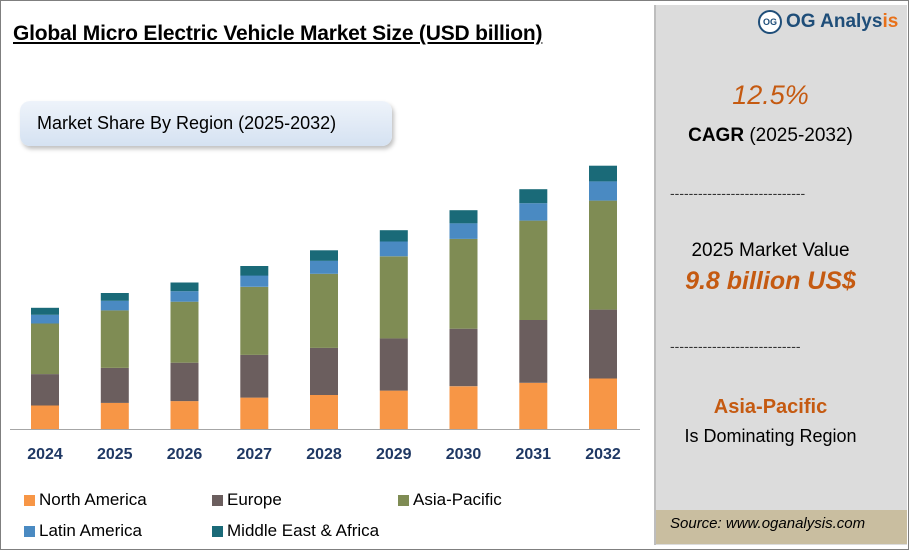  Describe the element at coordinates (770, 250) in the screenshot. I see `market-value-label: 2025 Market Value` at that location.